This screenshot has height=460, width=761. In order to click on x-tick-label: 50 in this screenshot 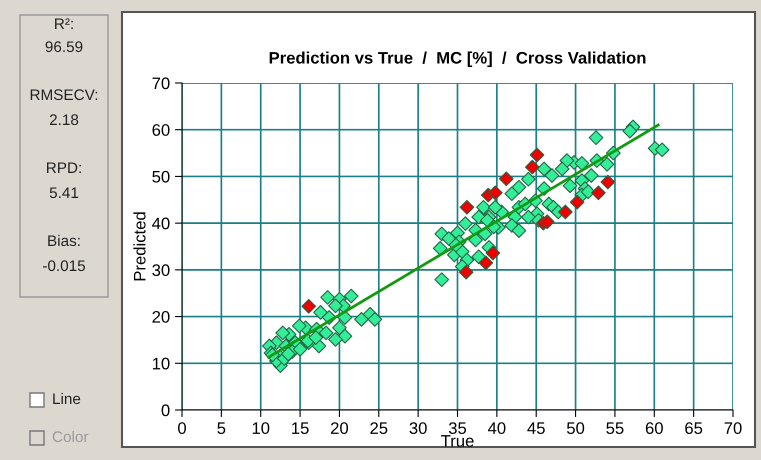, I will do `click(575, 428)`.